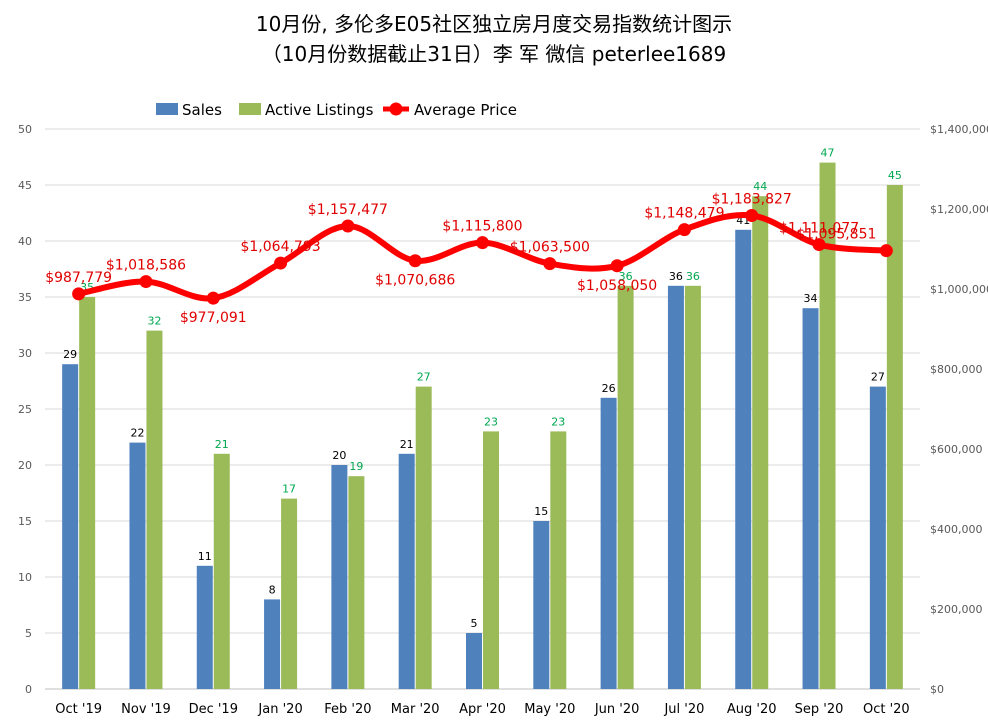 This screenshot has height=721, width=988. I want to click on y-left-tick-label: 50, so click(25, 129).